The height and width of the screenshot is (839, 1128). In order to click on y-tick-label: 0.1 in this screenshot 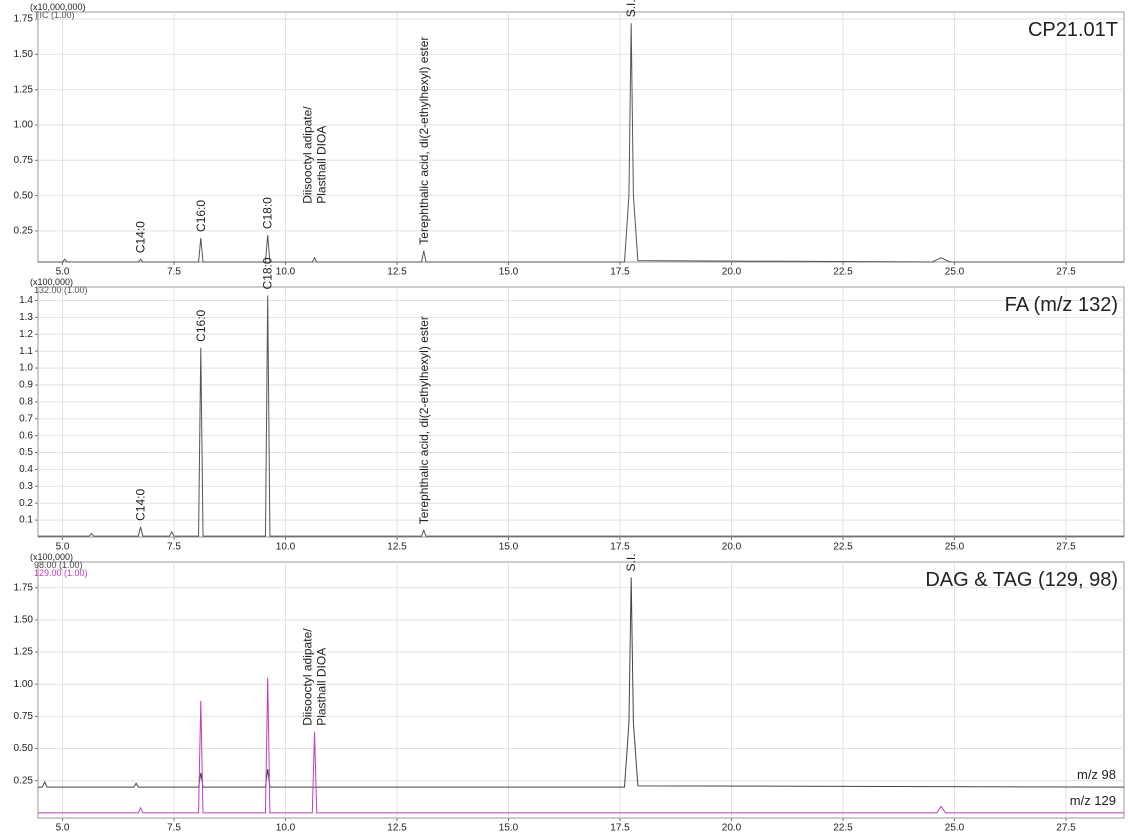, I will do `click(26, 520)`.